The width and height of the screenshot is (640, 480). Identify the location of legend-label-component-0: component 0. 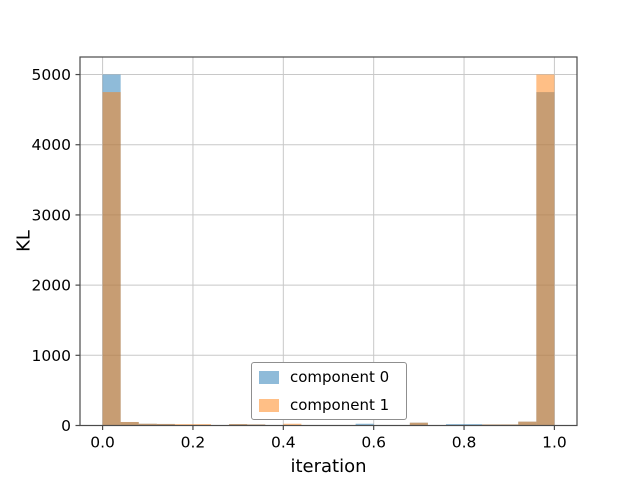
(340, 377).